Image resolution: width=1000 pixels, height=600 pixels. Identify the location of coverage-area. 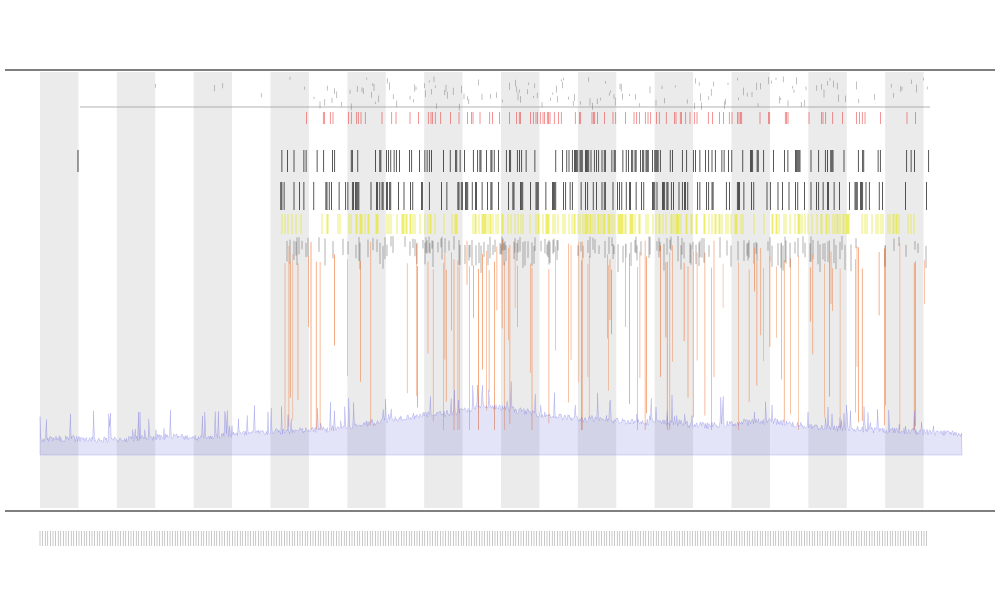
(501, 418).